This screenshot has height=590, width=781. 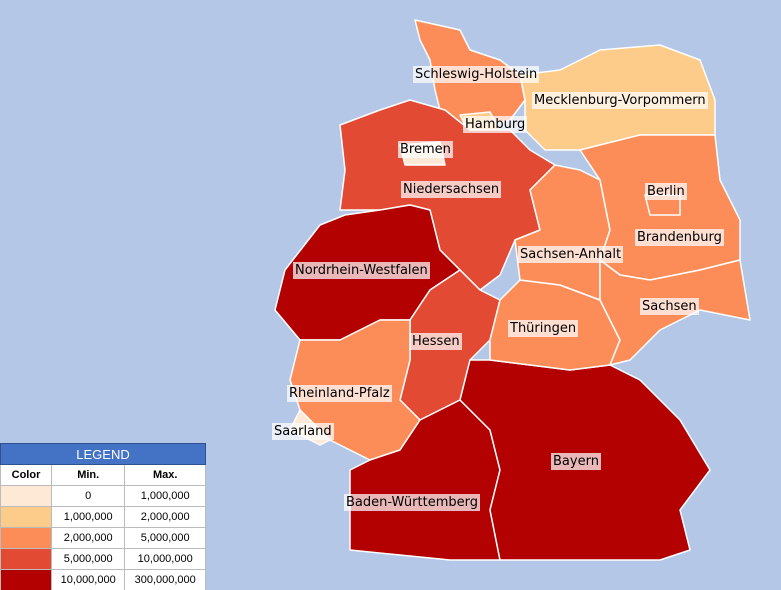 I want to click on legend-min: 0, so click(x=88, y=496).